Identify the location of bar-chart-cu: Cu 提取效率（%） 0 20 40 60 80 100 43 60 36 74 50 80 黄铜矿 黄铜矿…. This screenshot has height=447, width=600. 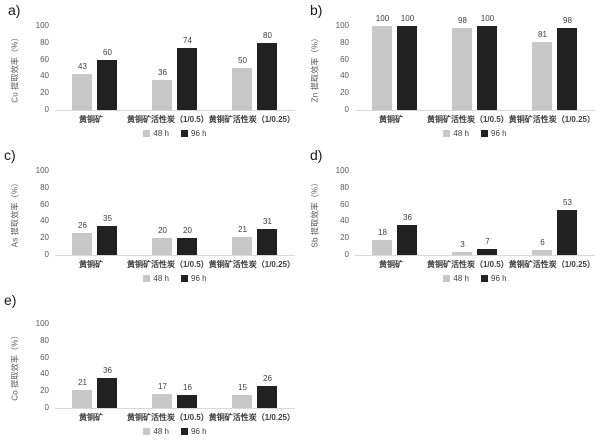
(152, 80).